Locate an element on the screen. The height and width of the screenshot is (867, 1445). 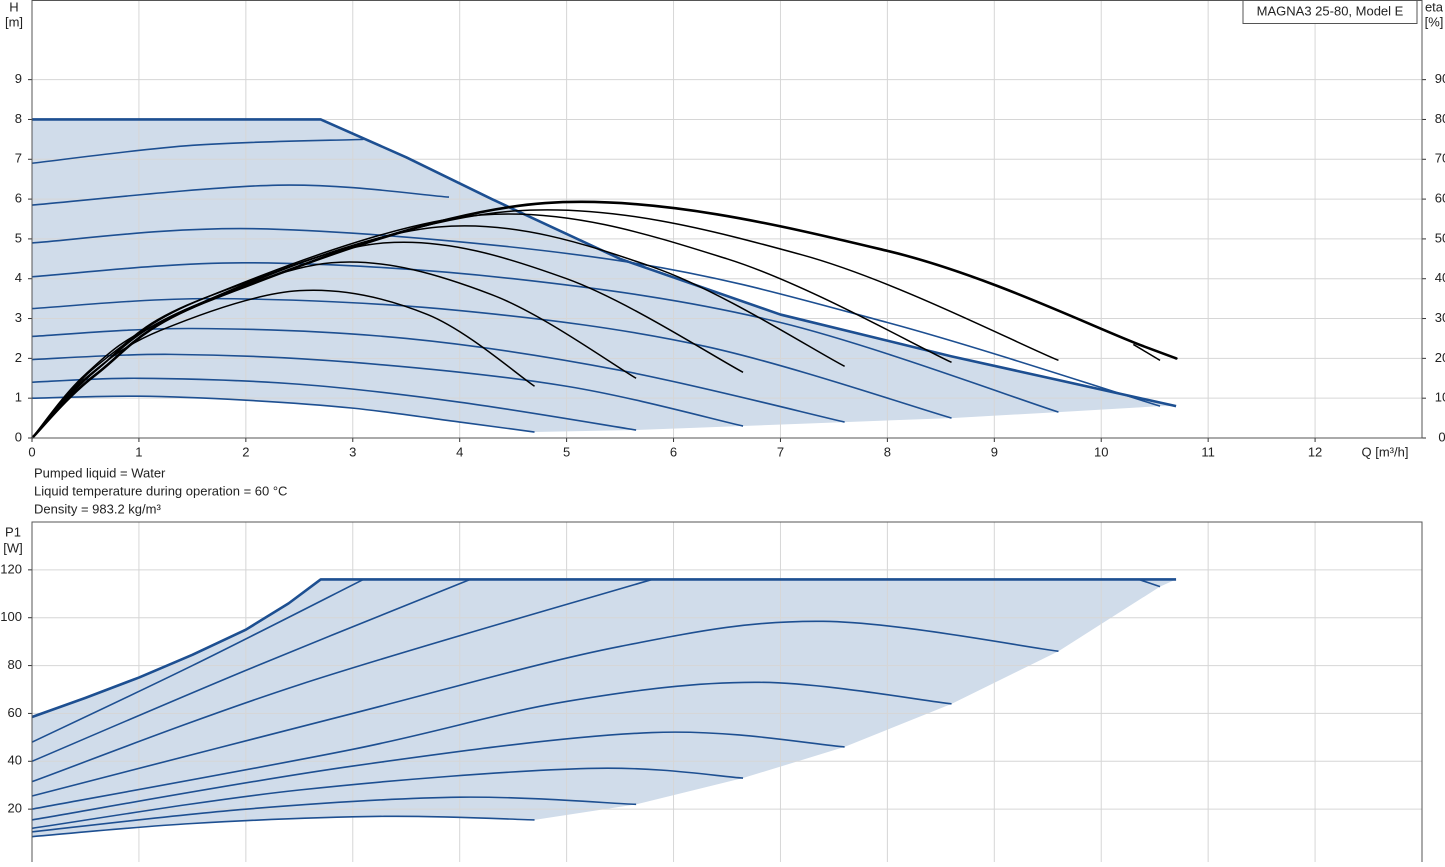
x-tick-label: 8 is located at coordinates (887, 451).